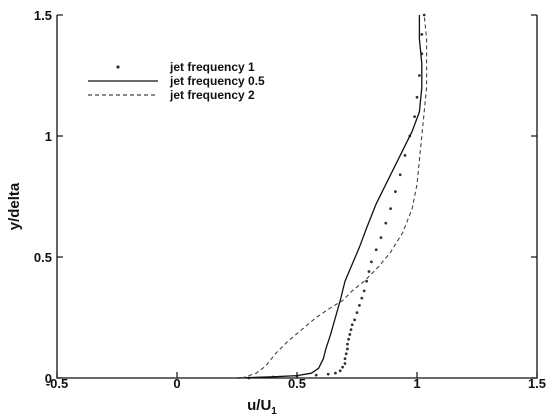  Describe the element at coordinates (48, 378) in the screenshot. I see `y-tick-label: 0` at that location.